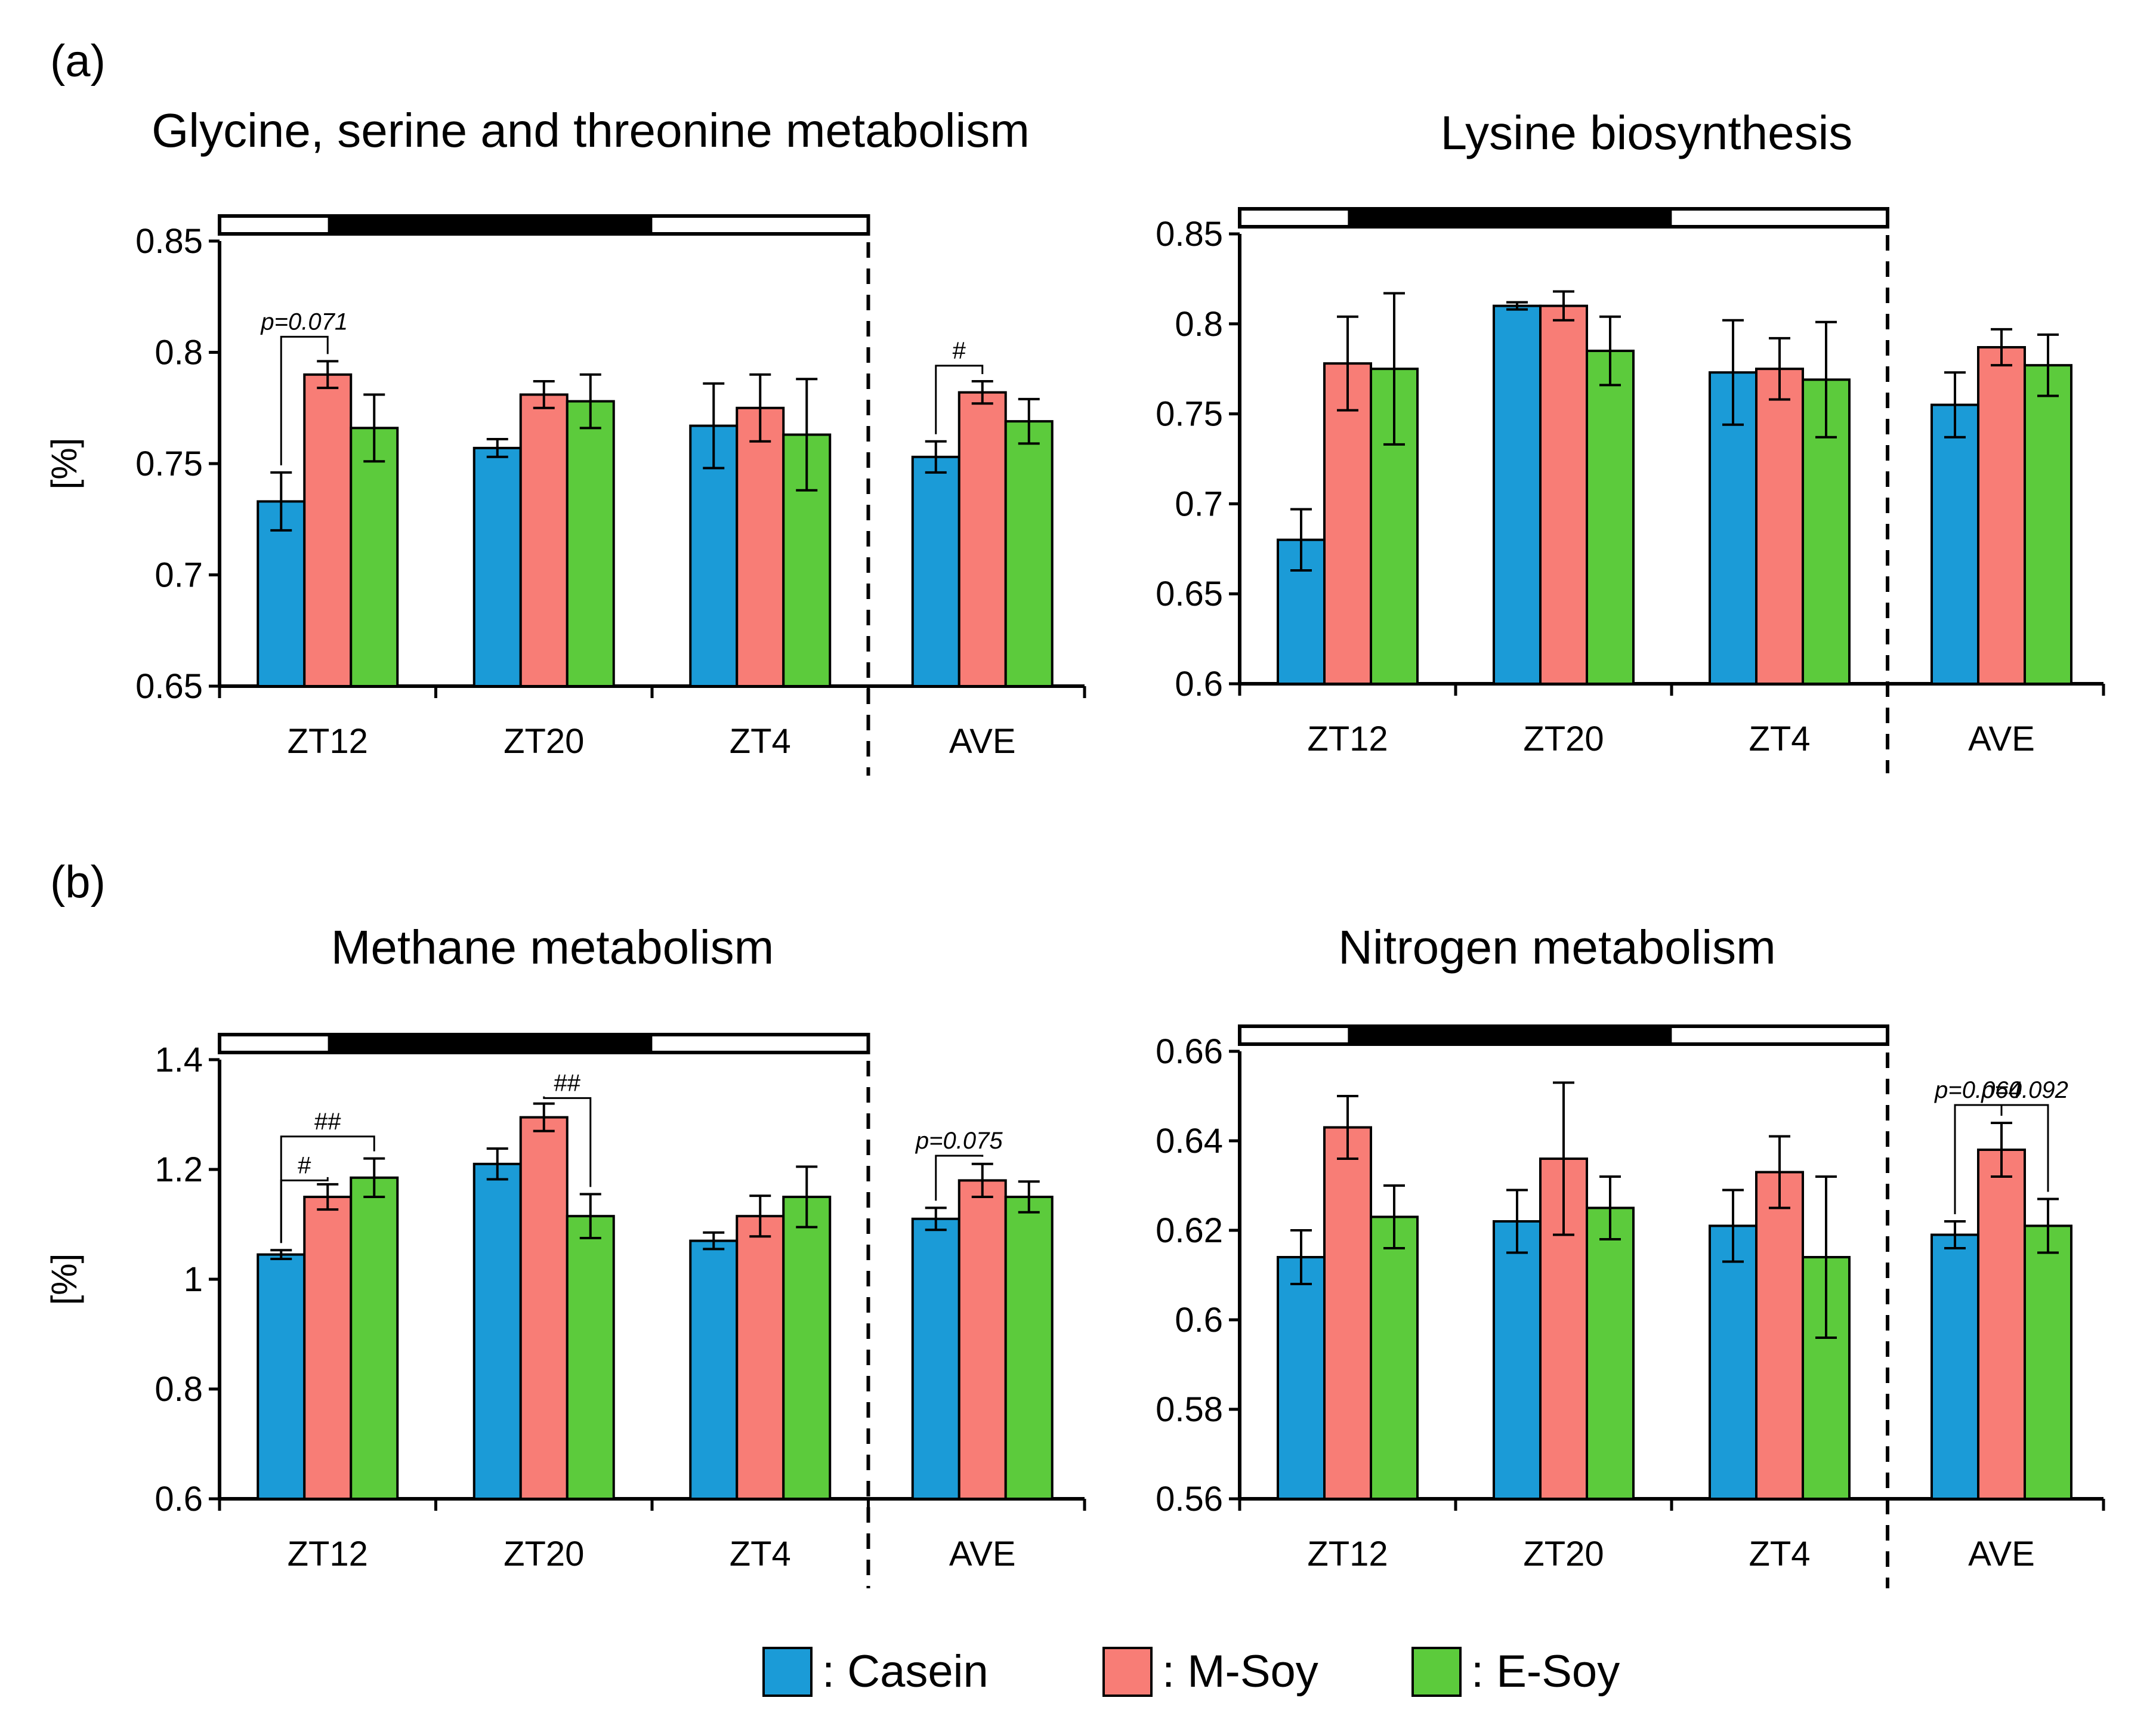 Image resolution: width=2156 pixels, height=1713 pixels. What do you see at coordinates (1240, 1671) in the screenshot?
I see `legend-label-m-soy: : M-Soy` at bounding box center [1240, 1671].